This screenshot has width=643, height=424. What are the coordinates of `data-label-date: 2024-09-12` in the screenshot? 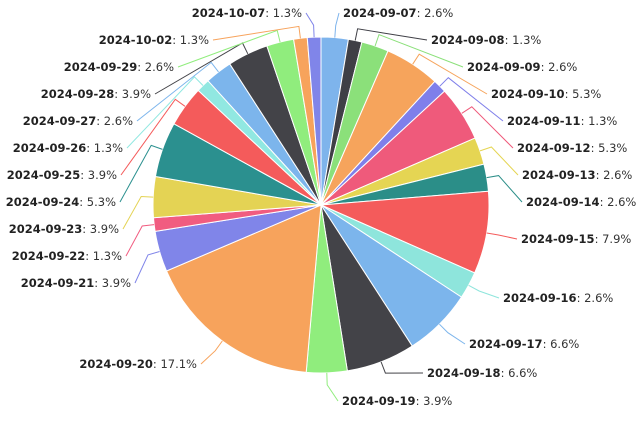 It's located at (554, 148).